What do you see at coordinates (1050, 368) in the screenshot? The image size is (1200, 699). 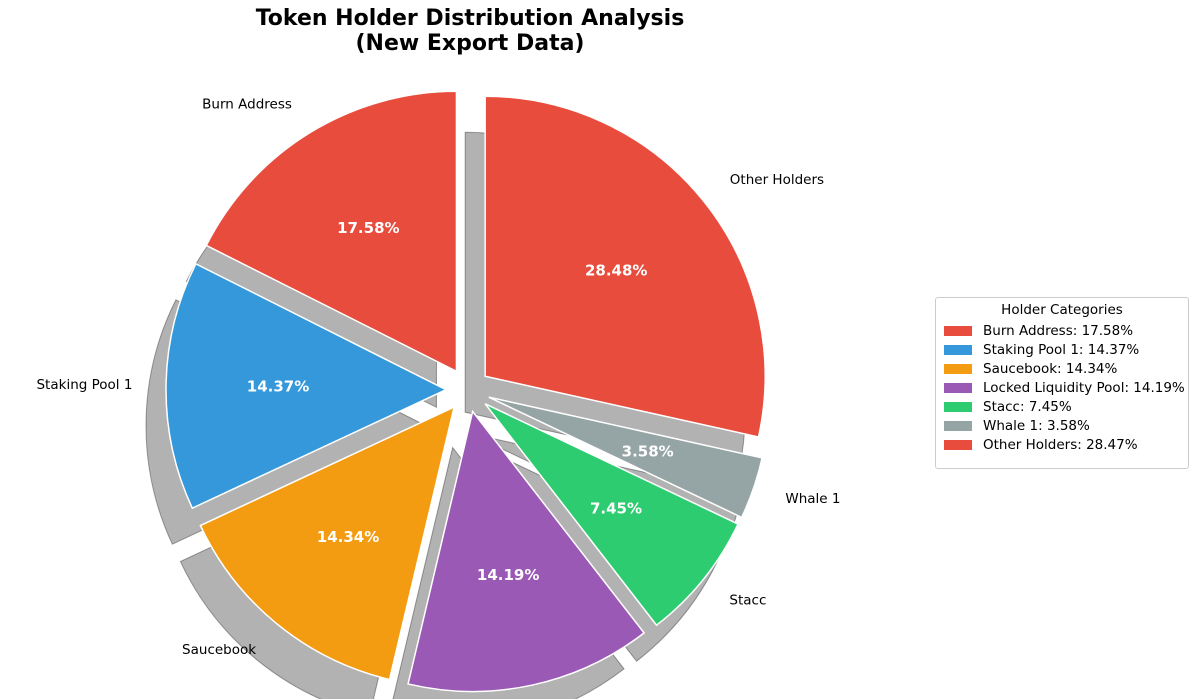 I see `legend-label: Saucebook: 14.34%` at bounding box center [1050, 368].